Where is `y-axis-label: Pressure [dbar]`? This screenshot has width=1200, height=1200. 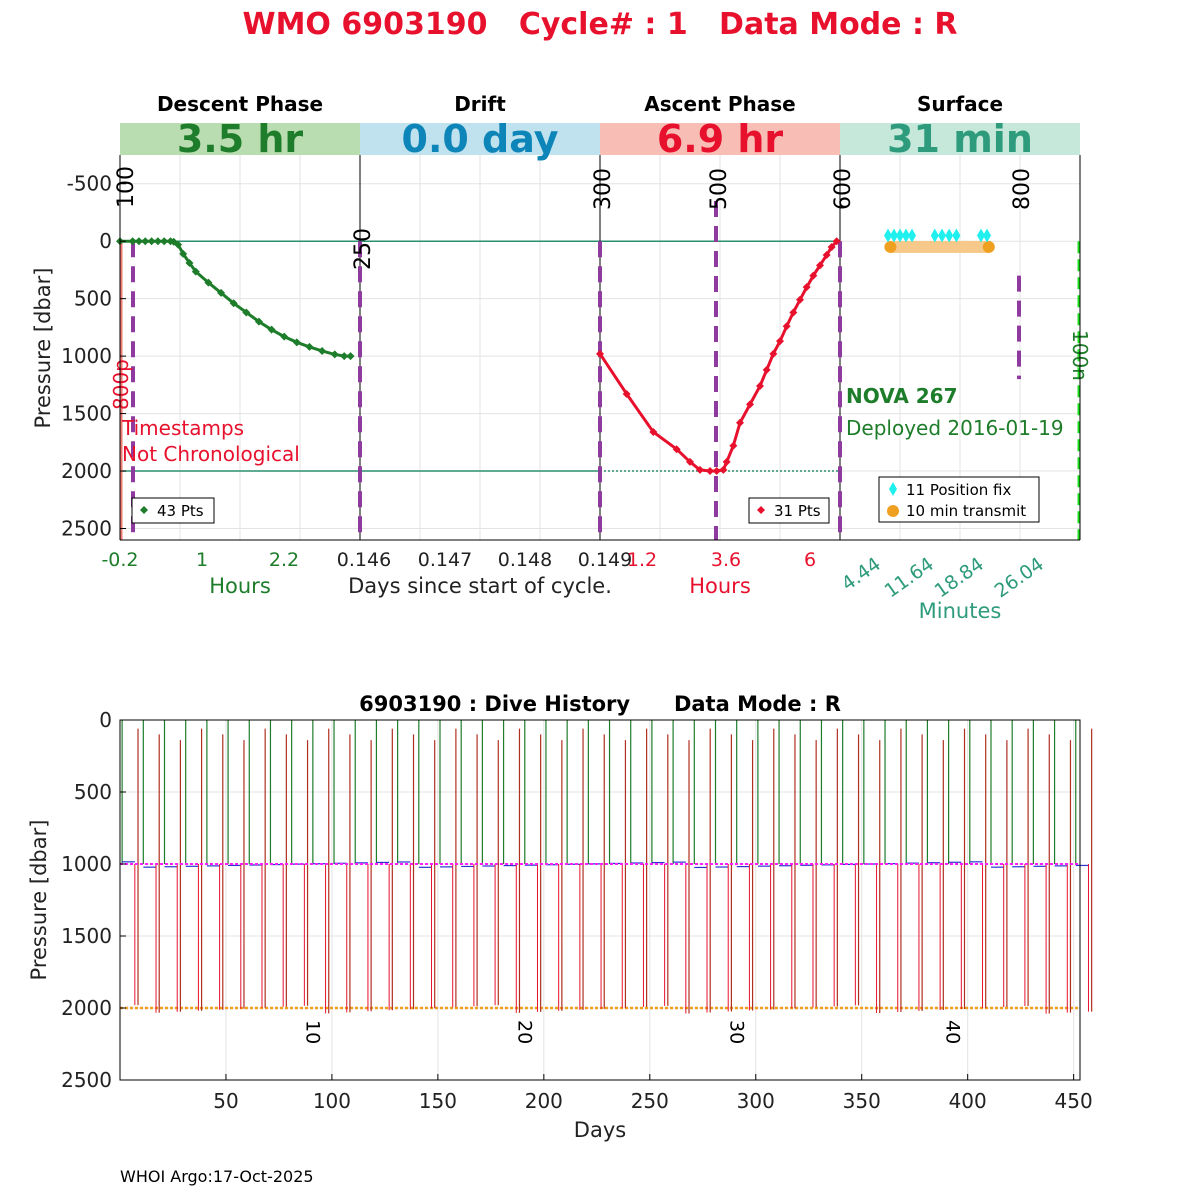 y-axis-label: Pressure [dbar] is located at coordinates (43, 348).